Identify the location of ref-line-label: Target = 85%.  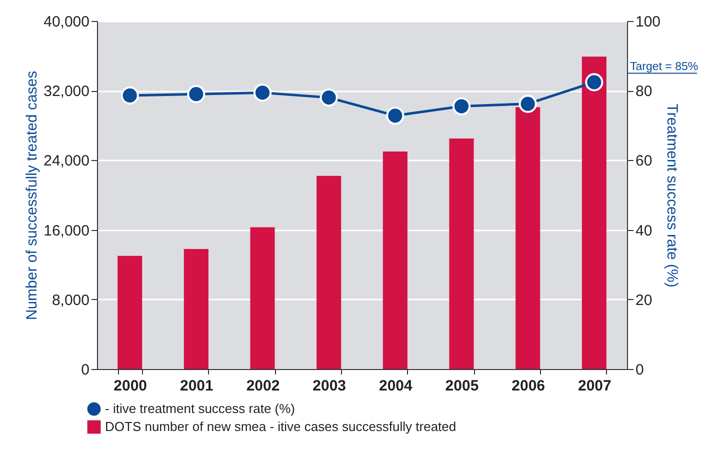
(664, 67).